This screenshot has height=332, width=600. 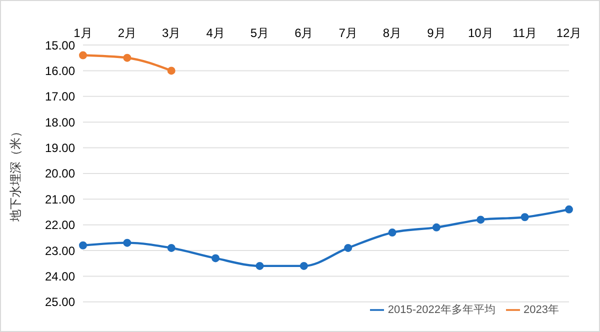 What do you see at coordinates (60, 225) in the screenshot?
I see `y-tick-label: 22.00` at bounding box center [60, 225].